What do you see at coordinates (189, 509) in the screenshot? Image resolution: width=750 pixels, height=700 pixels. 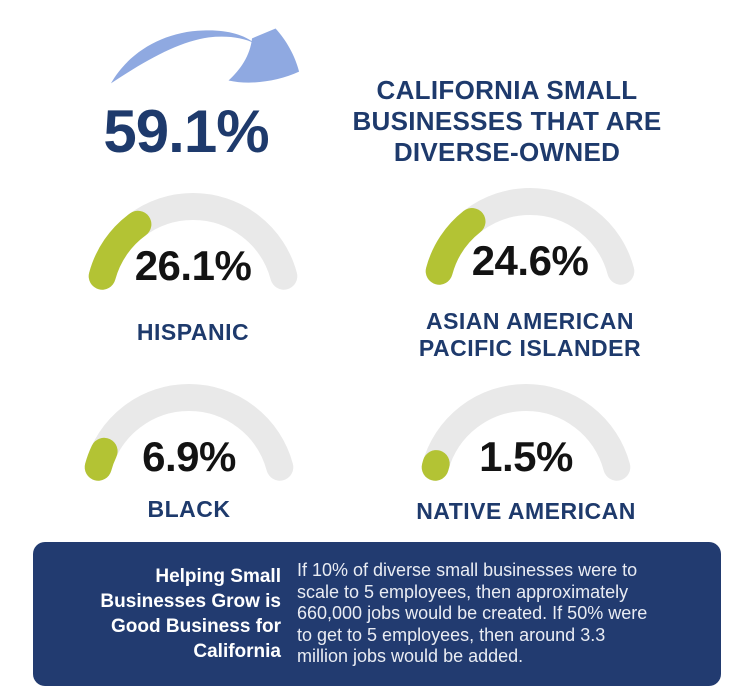 I see `gauge-label: BLACK` at bounding box center [189, 509].